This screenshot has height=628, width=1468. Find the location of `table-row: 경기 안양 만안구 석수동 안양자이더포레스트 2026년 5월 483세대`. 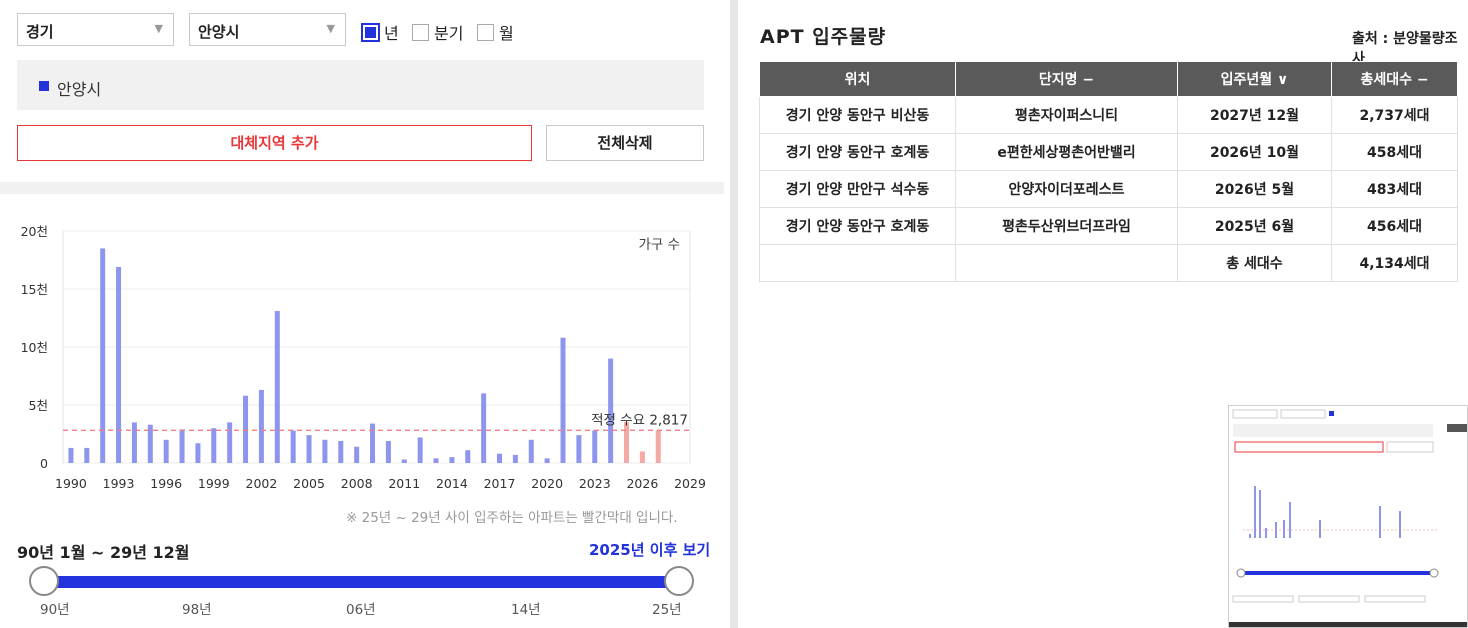

table-row: 경기 안양 만안구 석수동 안양자이더포레스트 2026년 5월 483세대 is located at coordinates (1108, 189).